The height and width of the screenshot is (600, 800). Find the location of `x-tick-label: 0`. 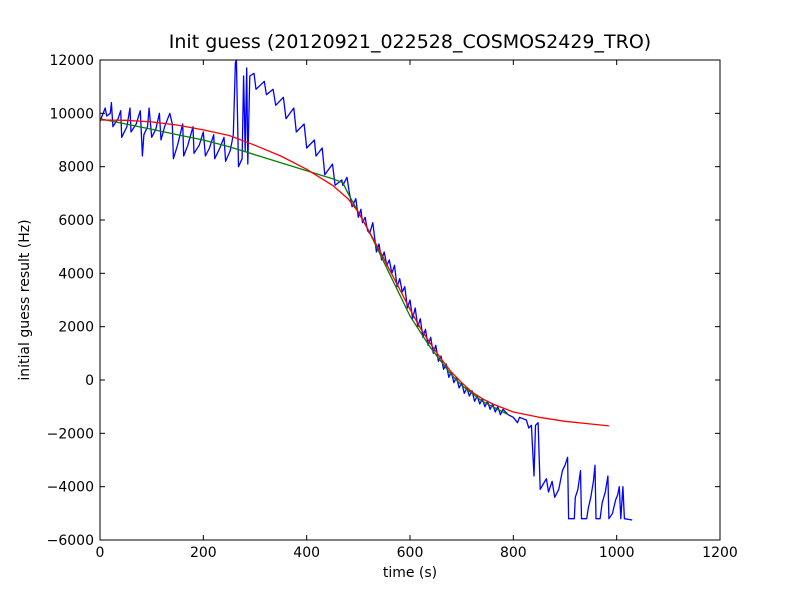

x-tick-label: 0 is located at coordinates (100, 553).